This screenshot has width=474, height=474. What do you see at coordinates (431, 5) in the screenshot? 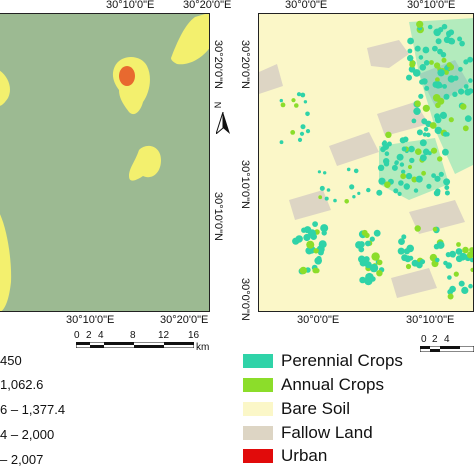
I see `right-map-top-tick-2: 30°10'0"E` at bounding box center [431, 5].